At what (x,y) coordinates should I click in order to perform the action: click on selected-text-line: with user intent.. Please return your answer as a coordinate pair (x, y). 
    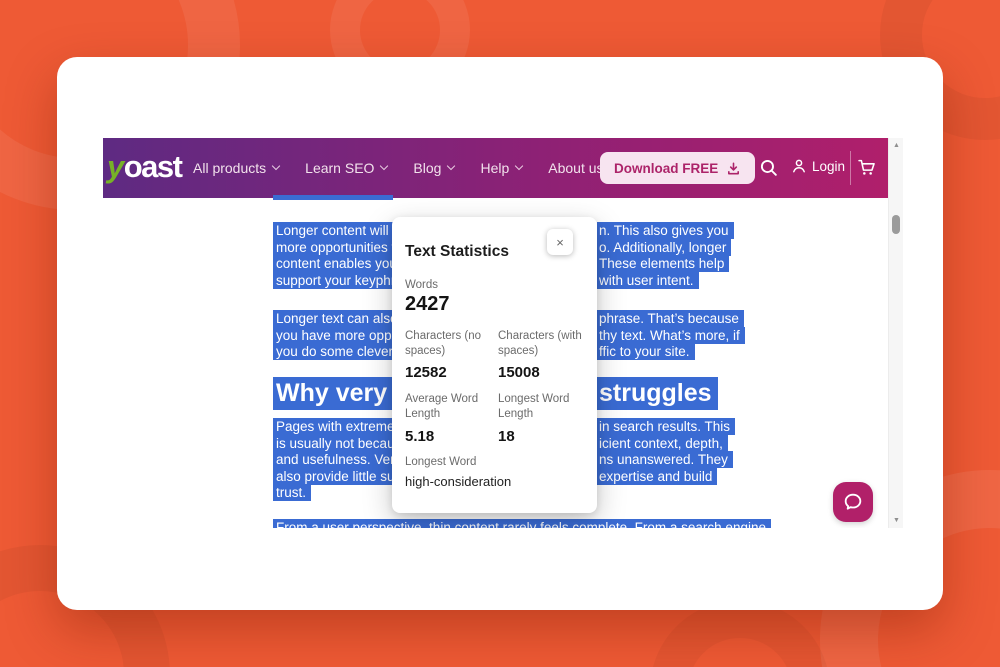
    Looking at the image, I should click on (648, 280).